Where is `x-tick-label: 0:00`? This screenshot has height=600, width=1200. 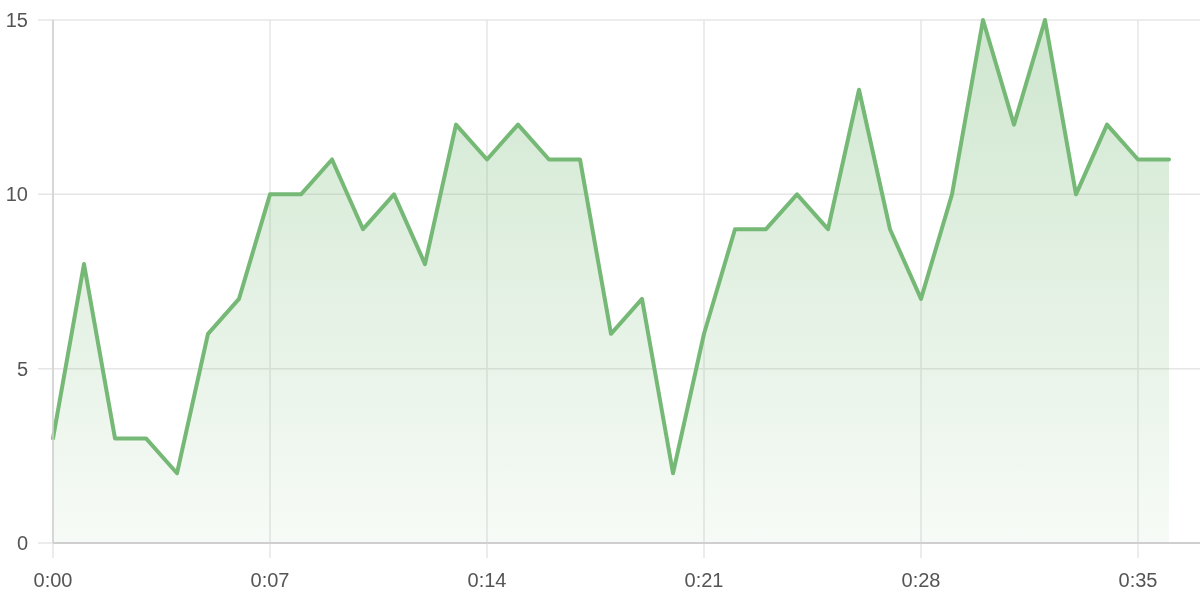
x-tick-label: 0:00 is located at coordinates (53, 580).